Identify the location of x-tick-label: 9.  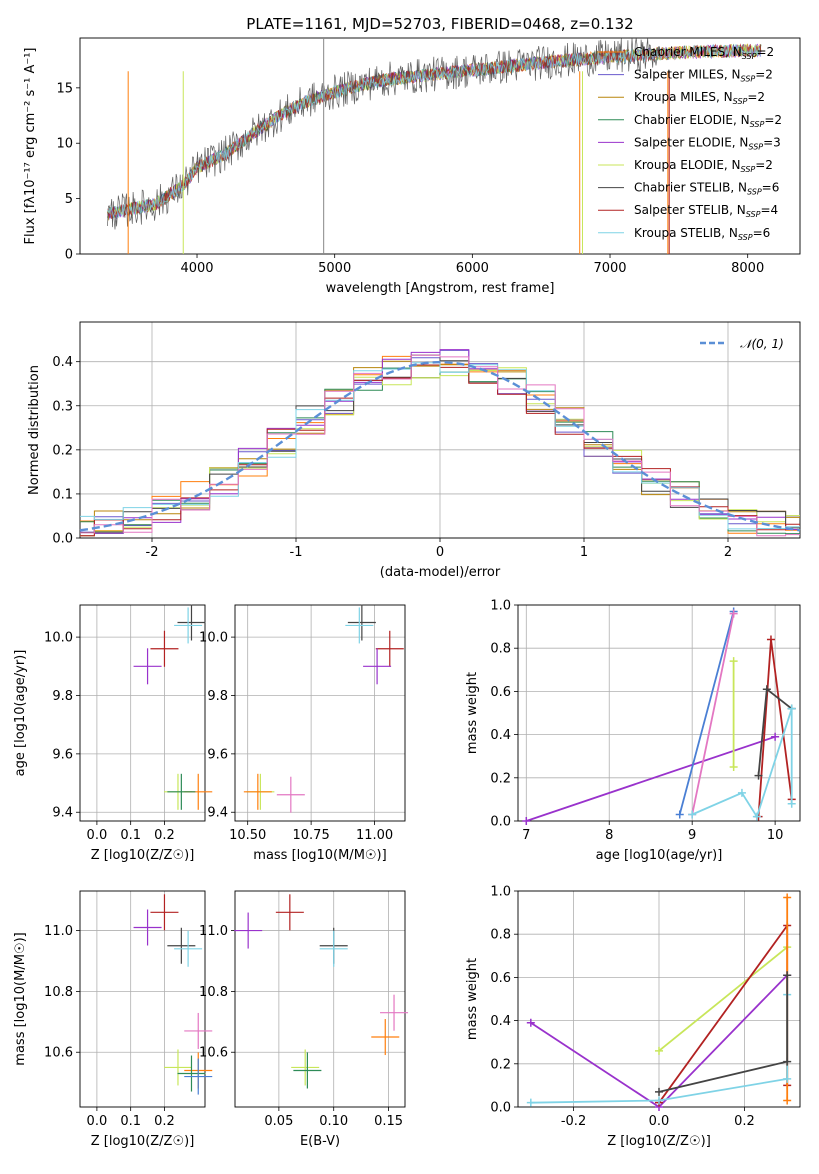
(692, 835).